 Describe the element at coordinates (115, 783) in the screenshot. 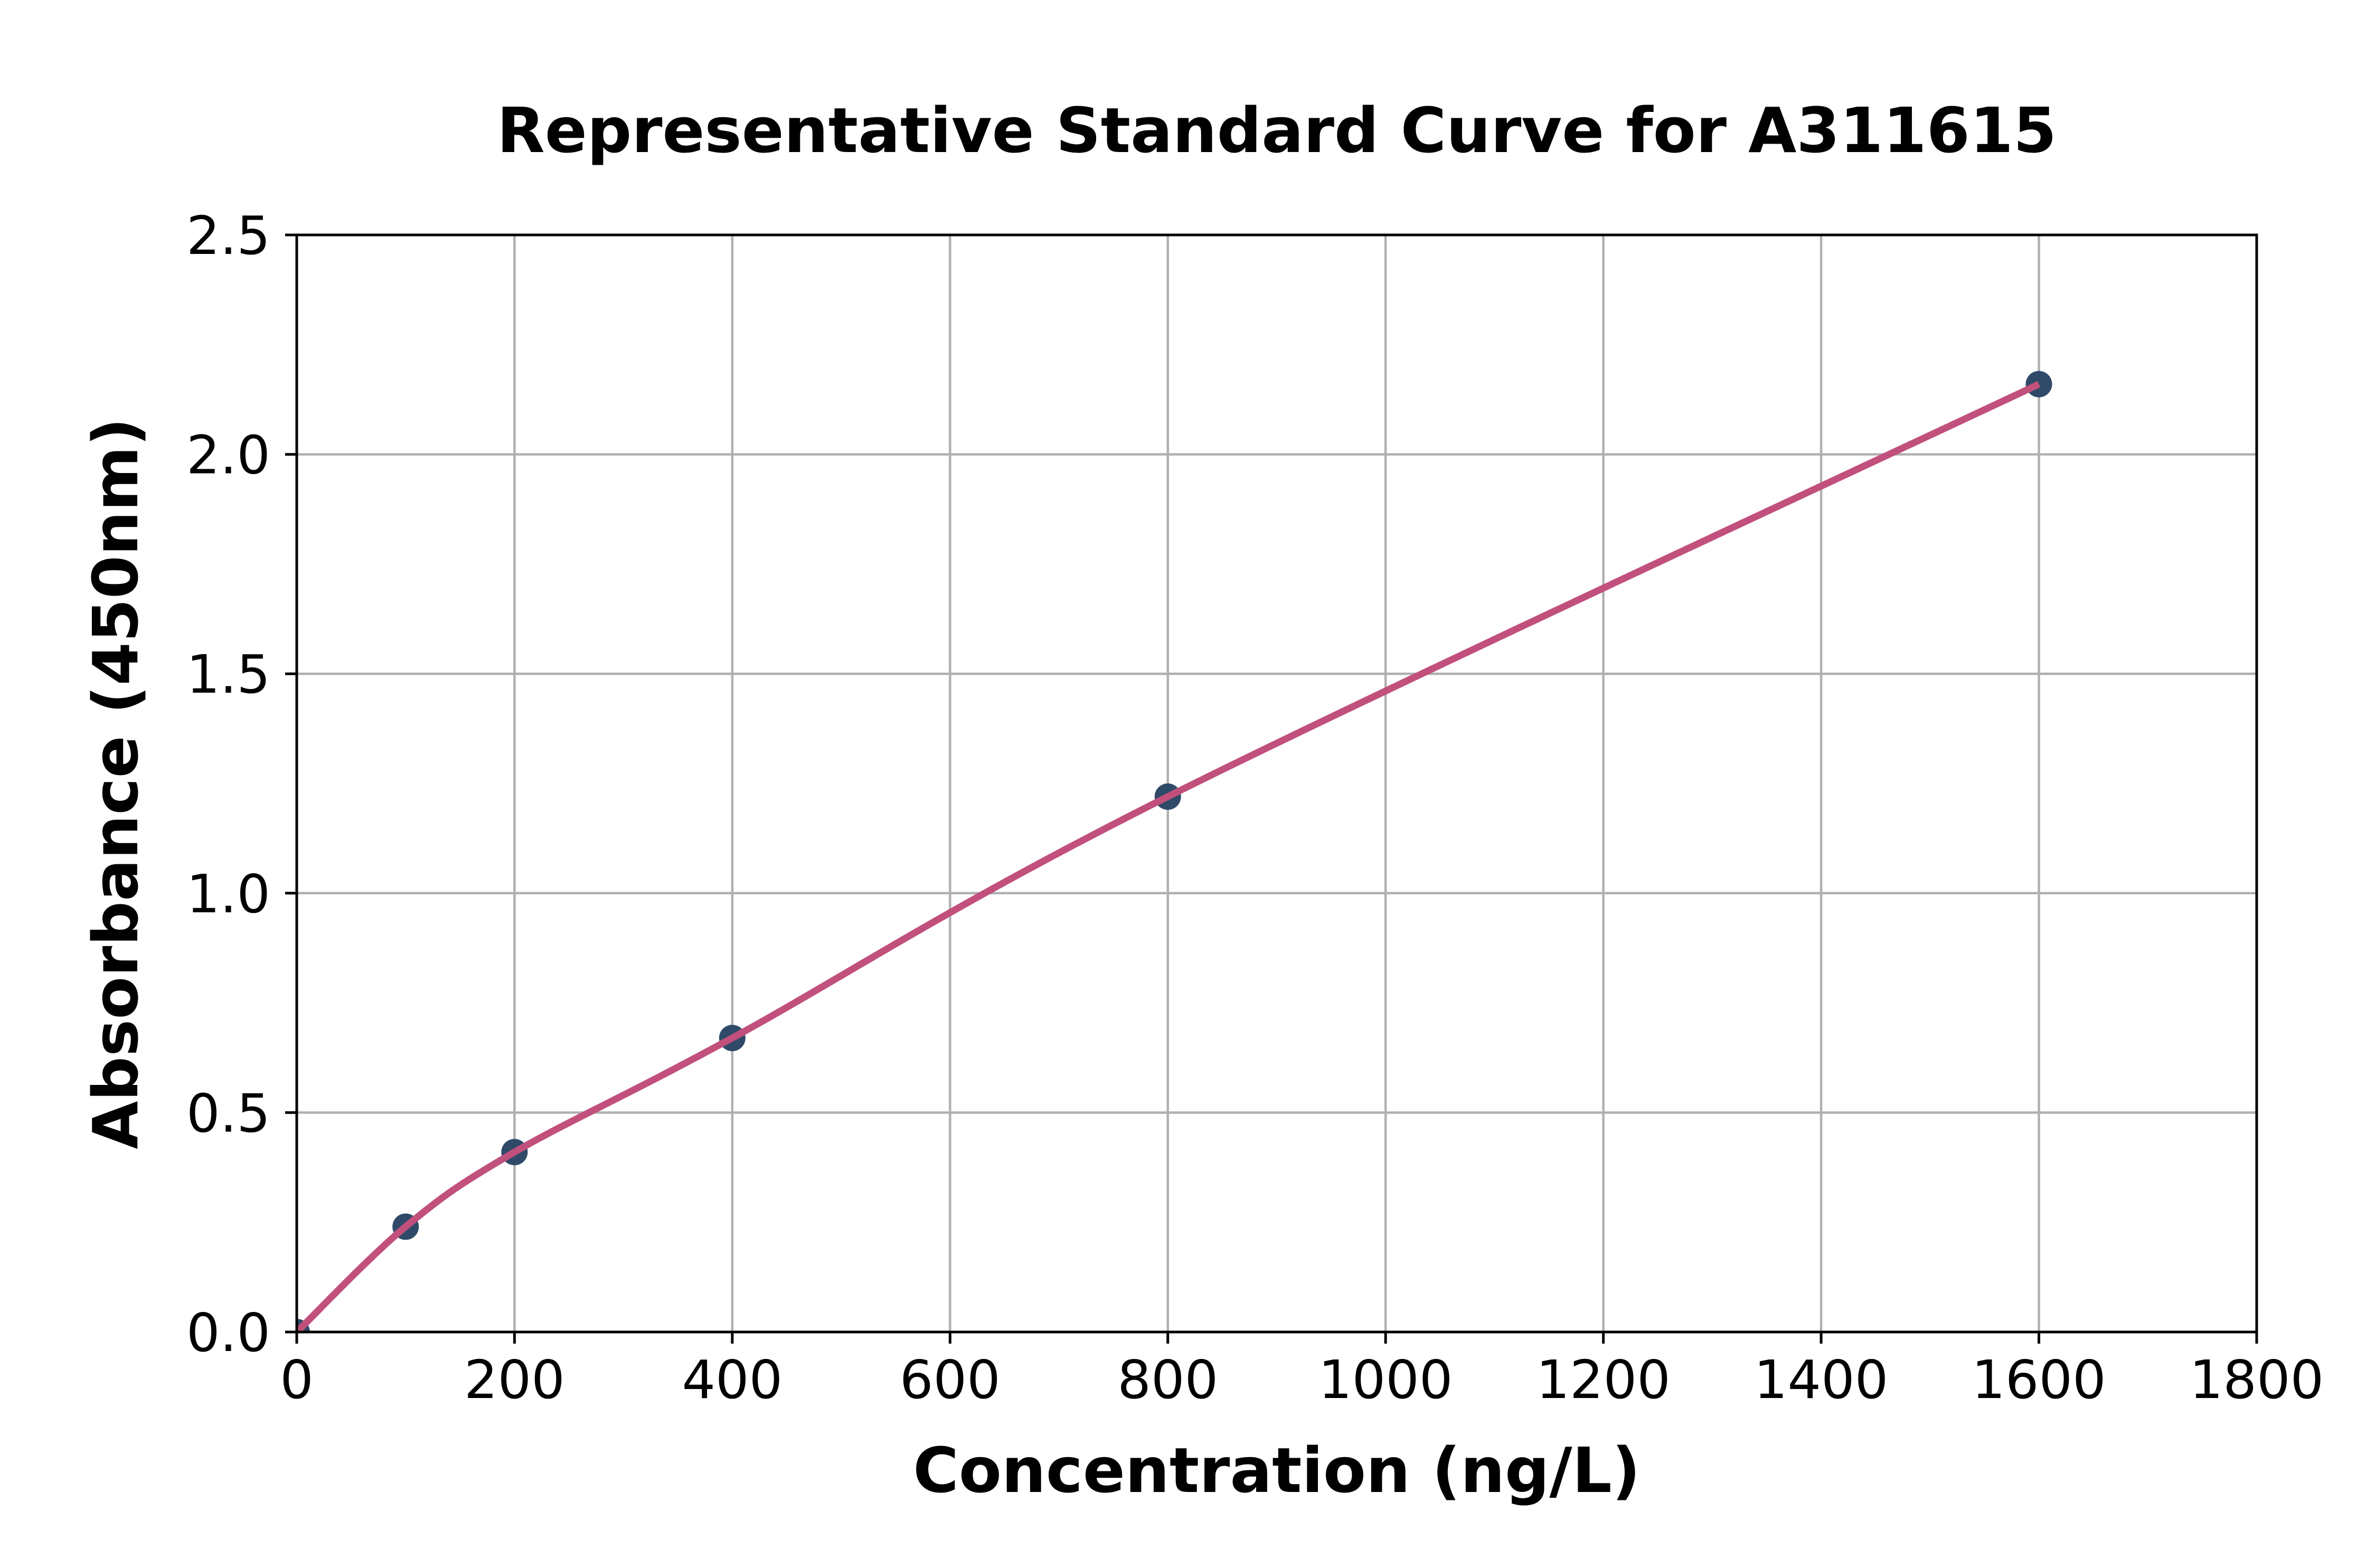

I see `y-axis-label: Absorbance (450nm)` at that location.